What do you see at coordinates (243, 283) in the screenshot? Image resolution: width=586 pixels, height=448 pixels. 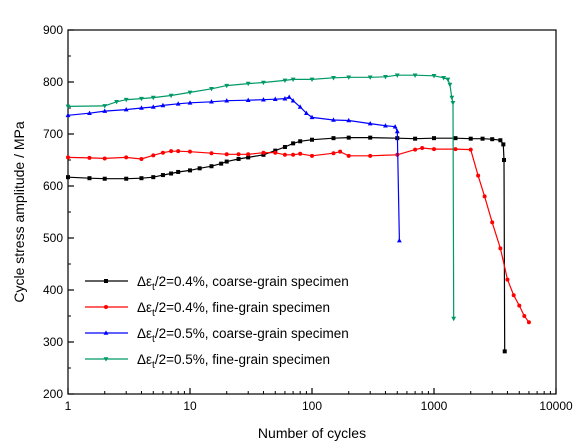 I see `legend-entry-label: Δεt/2=0.4%, coarse-grain specimen` at bounding box center [243, 283].